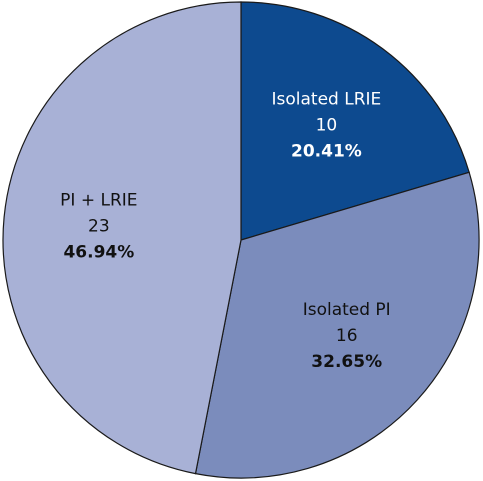  Describe the element at coordinates (347, 310) in the screenshot. I see `slice-label: Isolated PI` at that location.